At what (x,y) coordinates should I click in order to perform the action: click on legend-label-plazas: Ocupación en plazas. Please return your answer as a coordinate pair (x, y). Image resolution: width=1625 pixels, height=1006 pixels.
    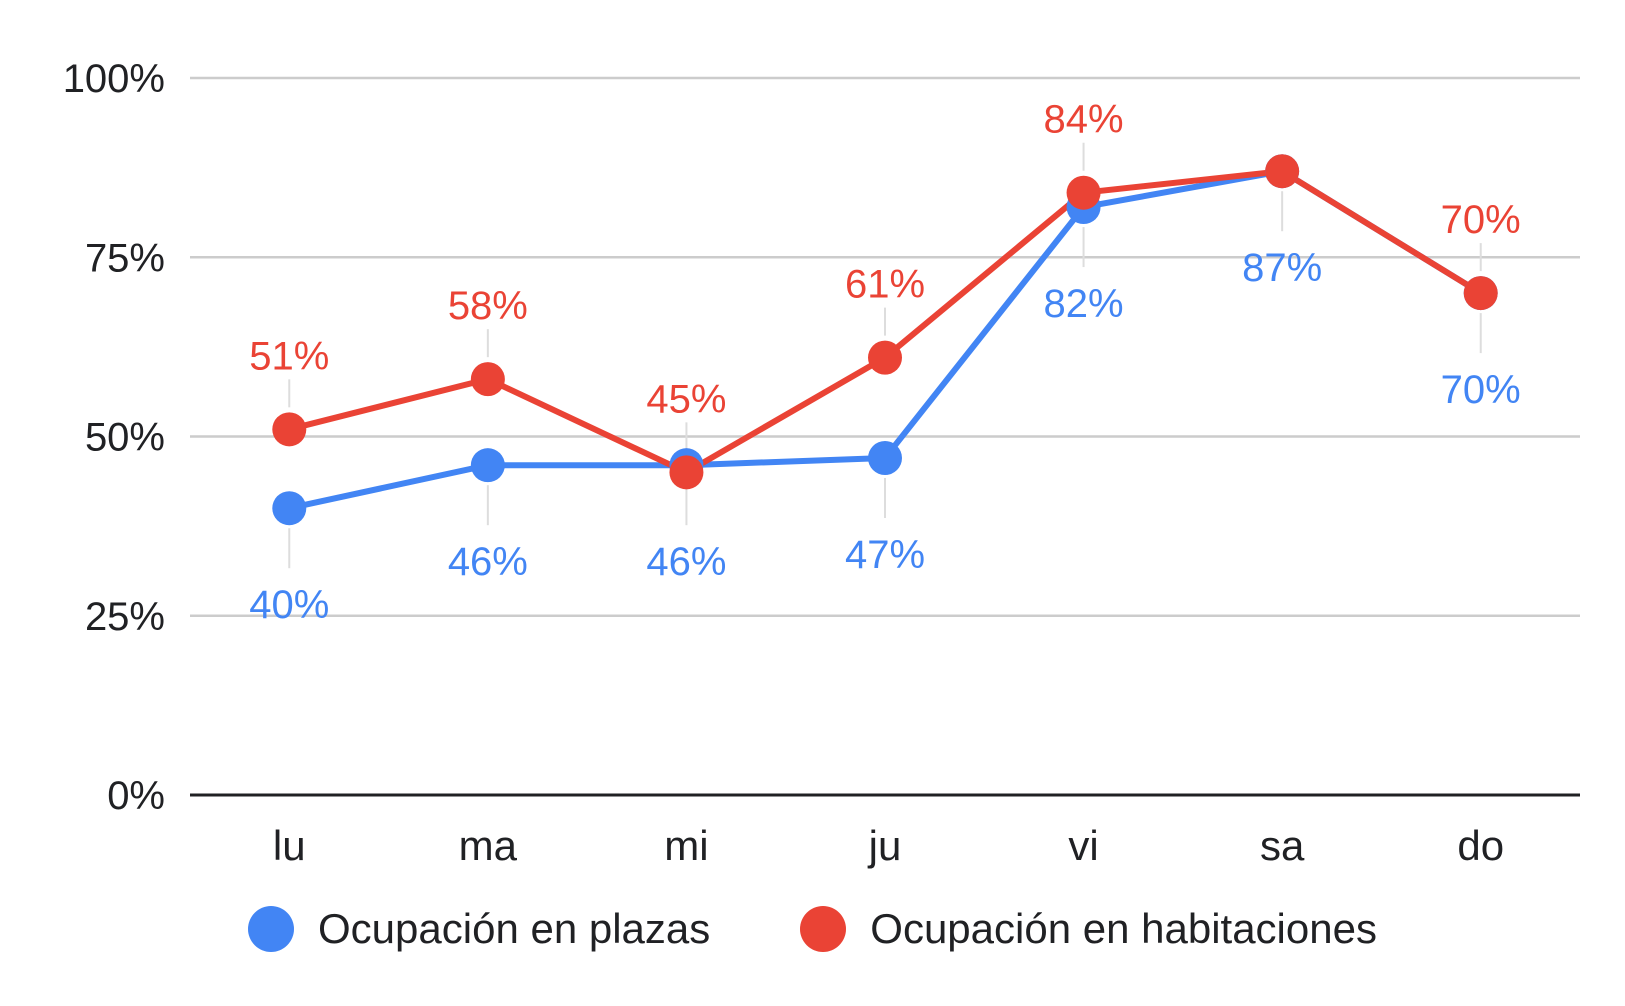
    Looking at the image, I should click on (514, 928).